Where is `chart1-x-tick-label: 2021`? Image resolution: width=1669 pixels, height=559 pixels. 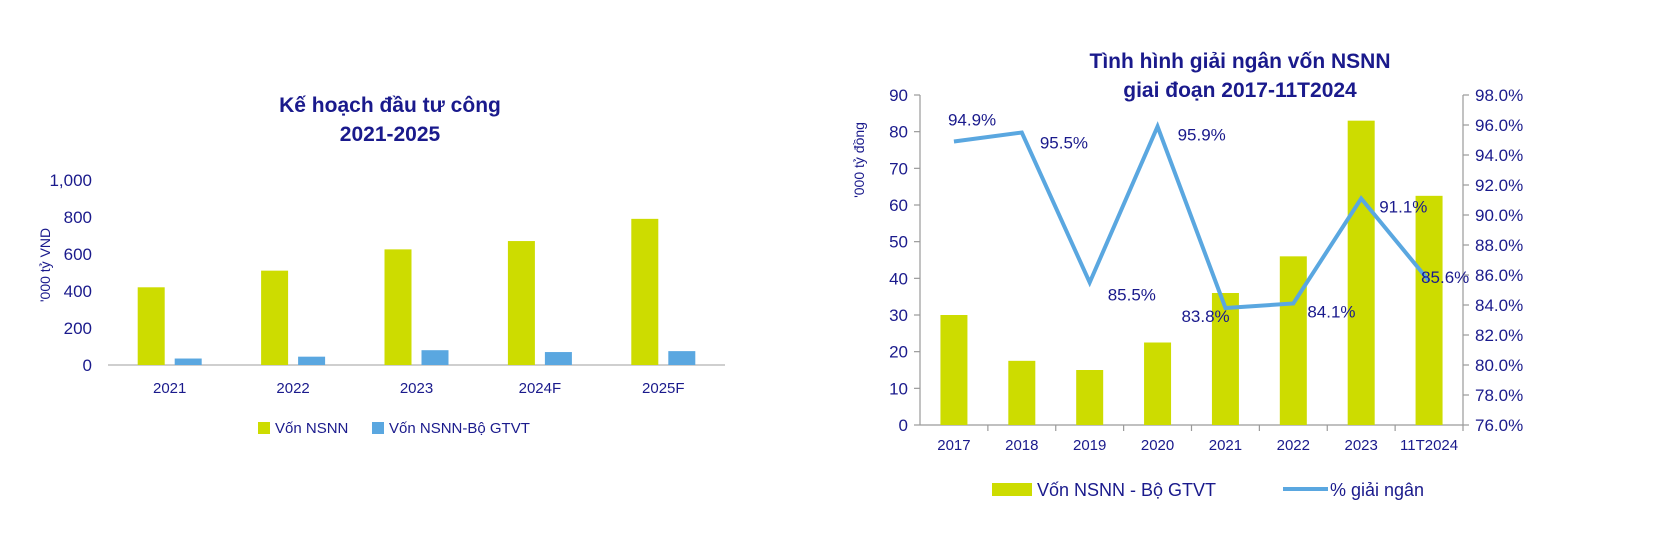 chart1-x-tick-label: 2021 is located at coordinates (169, 388).